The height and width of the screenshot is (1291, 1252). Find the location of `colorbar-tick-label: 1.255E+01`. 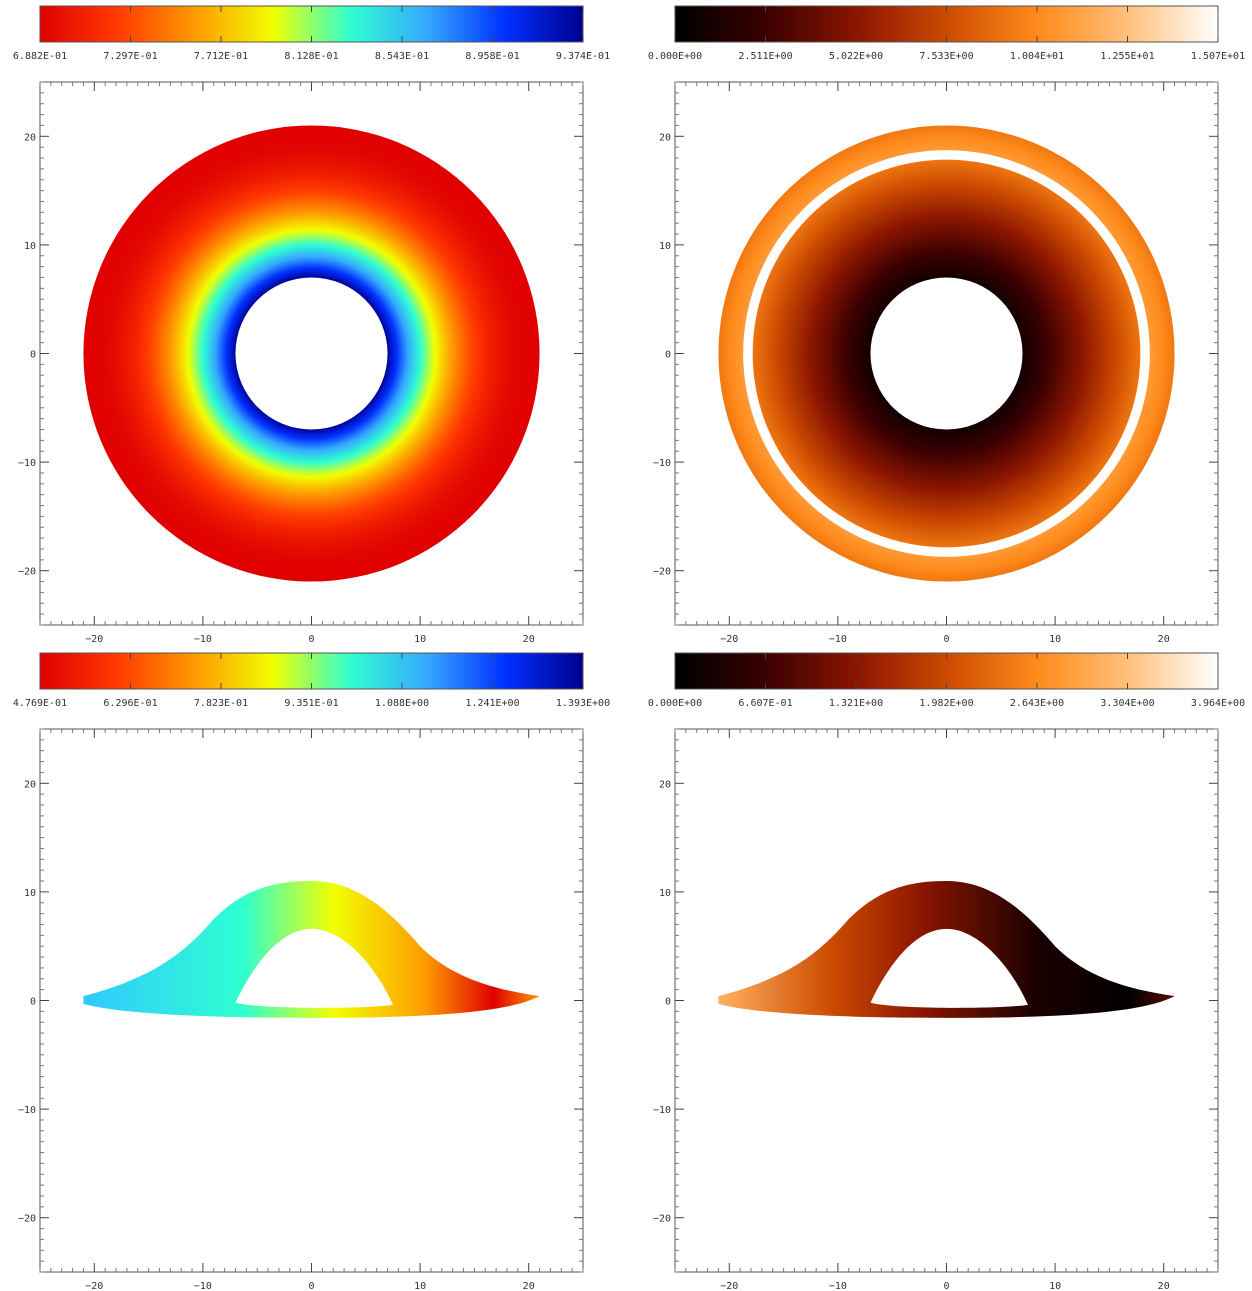

colorbar-tick-label: 1.255E+01 is located at coordinates (1127, 56).